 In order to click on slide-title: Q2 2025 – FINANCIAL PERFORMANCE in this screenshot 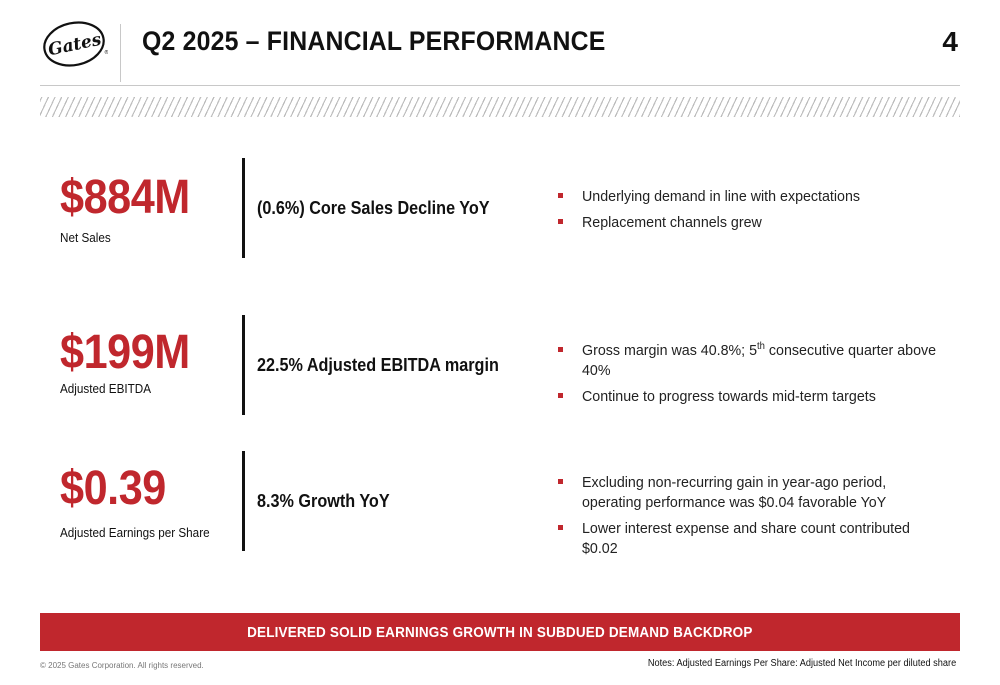, I will do `click(374, 41)`.